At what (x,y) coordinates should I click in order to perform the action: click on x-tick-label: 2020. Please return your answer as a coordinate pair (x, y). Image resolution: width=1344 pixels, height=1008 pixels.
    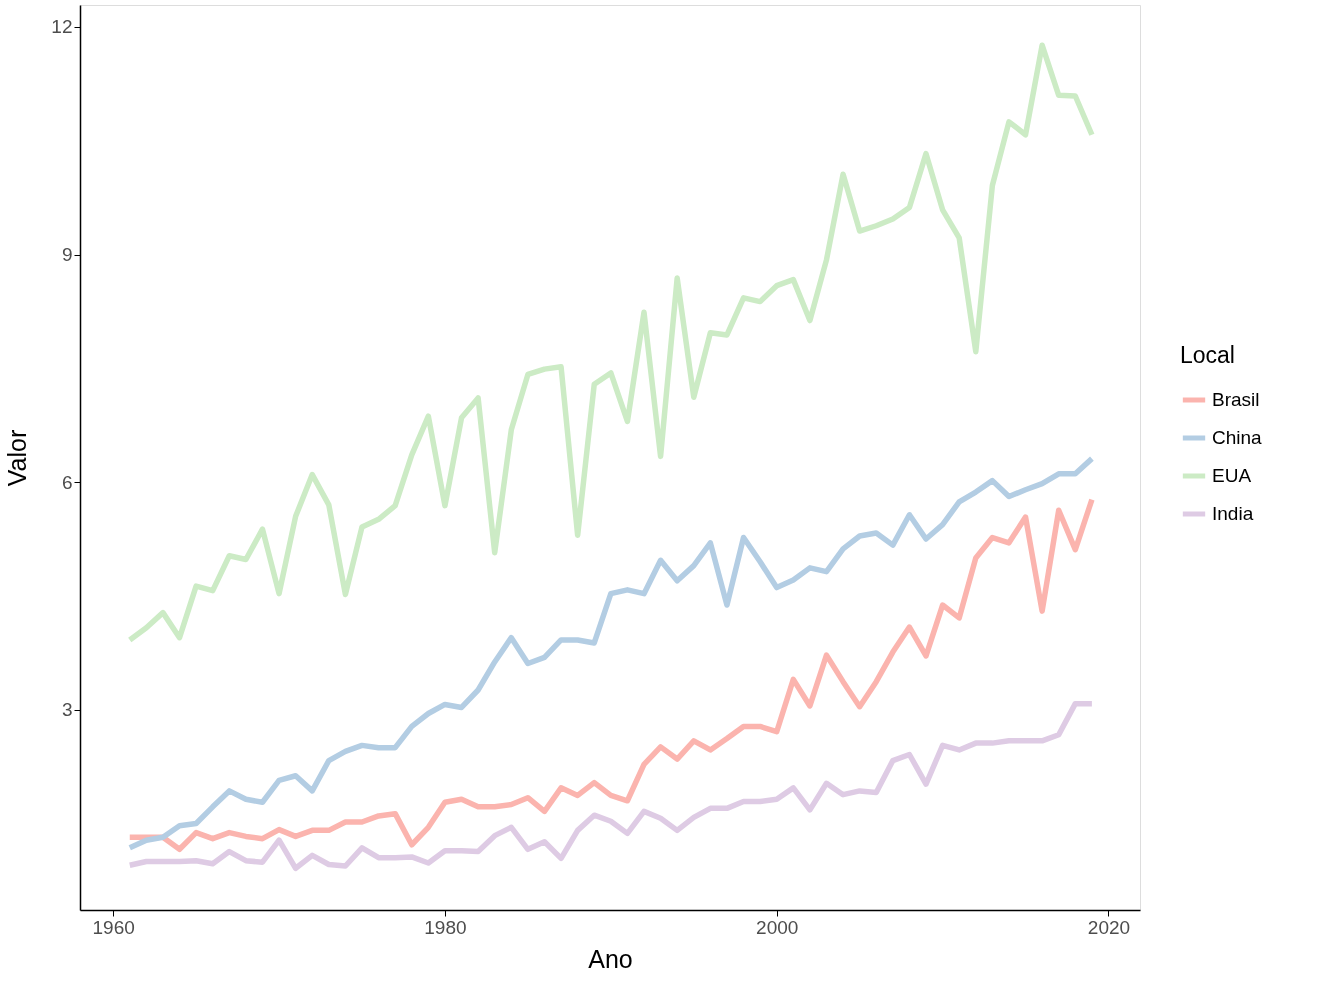
    Looking at the image, I should click on (1109, 927).